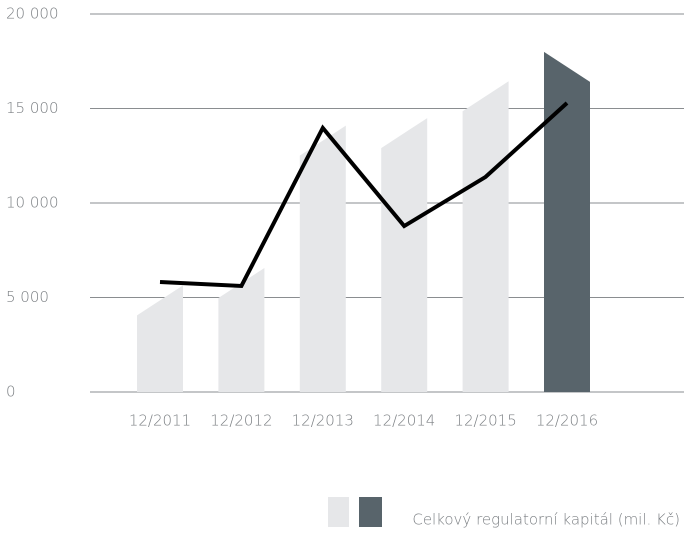  I want to click on y-tick-label: 15 000, so click(32, 108).